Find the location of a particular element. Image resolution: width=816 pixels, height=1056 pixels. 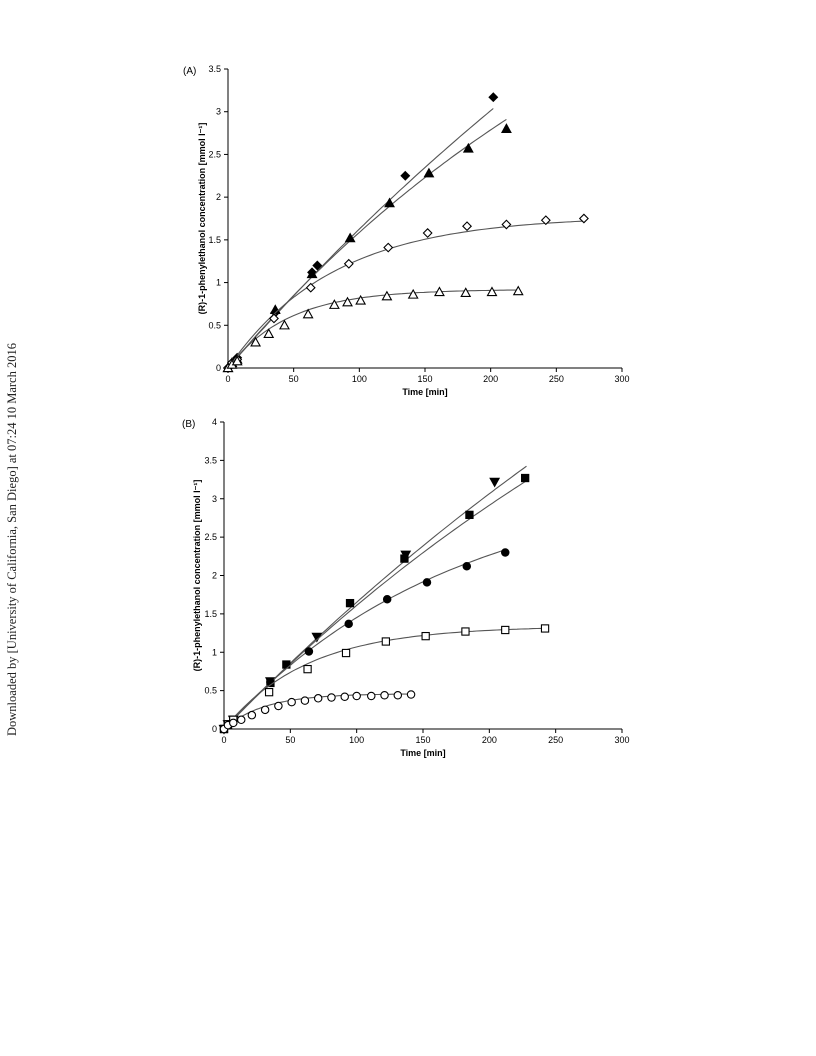

fit-line-diamond-open is located at coordinates (405, 294).